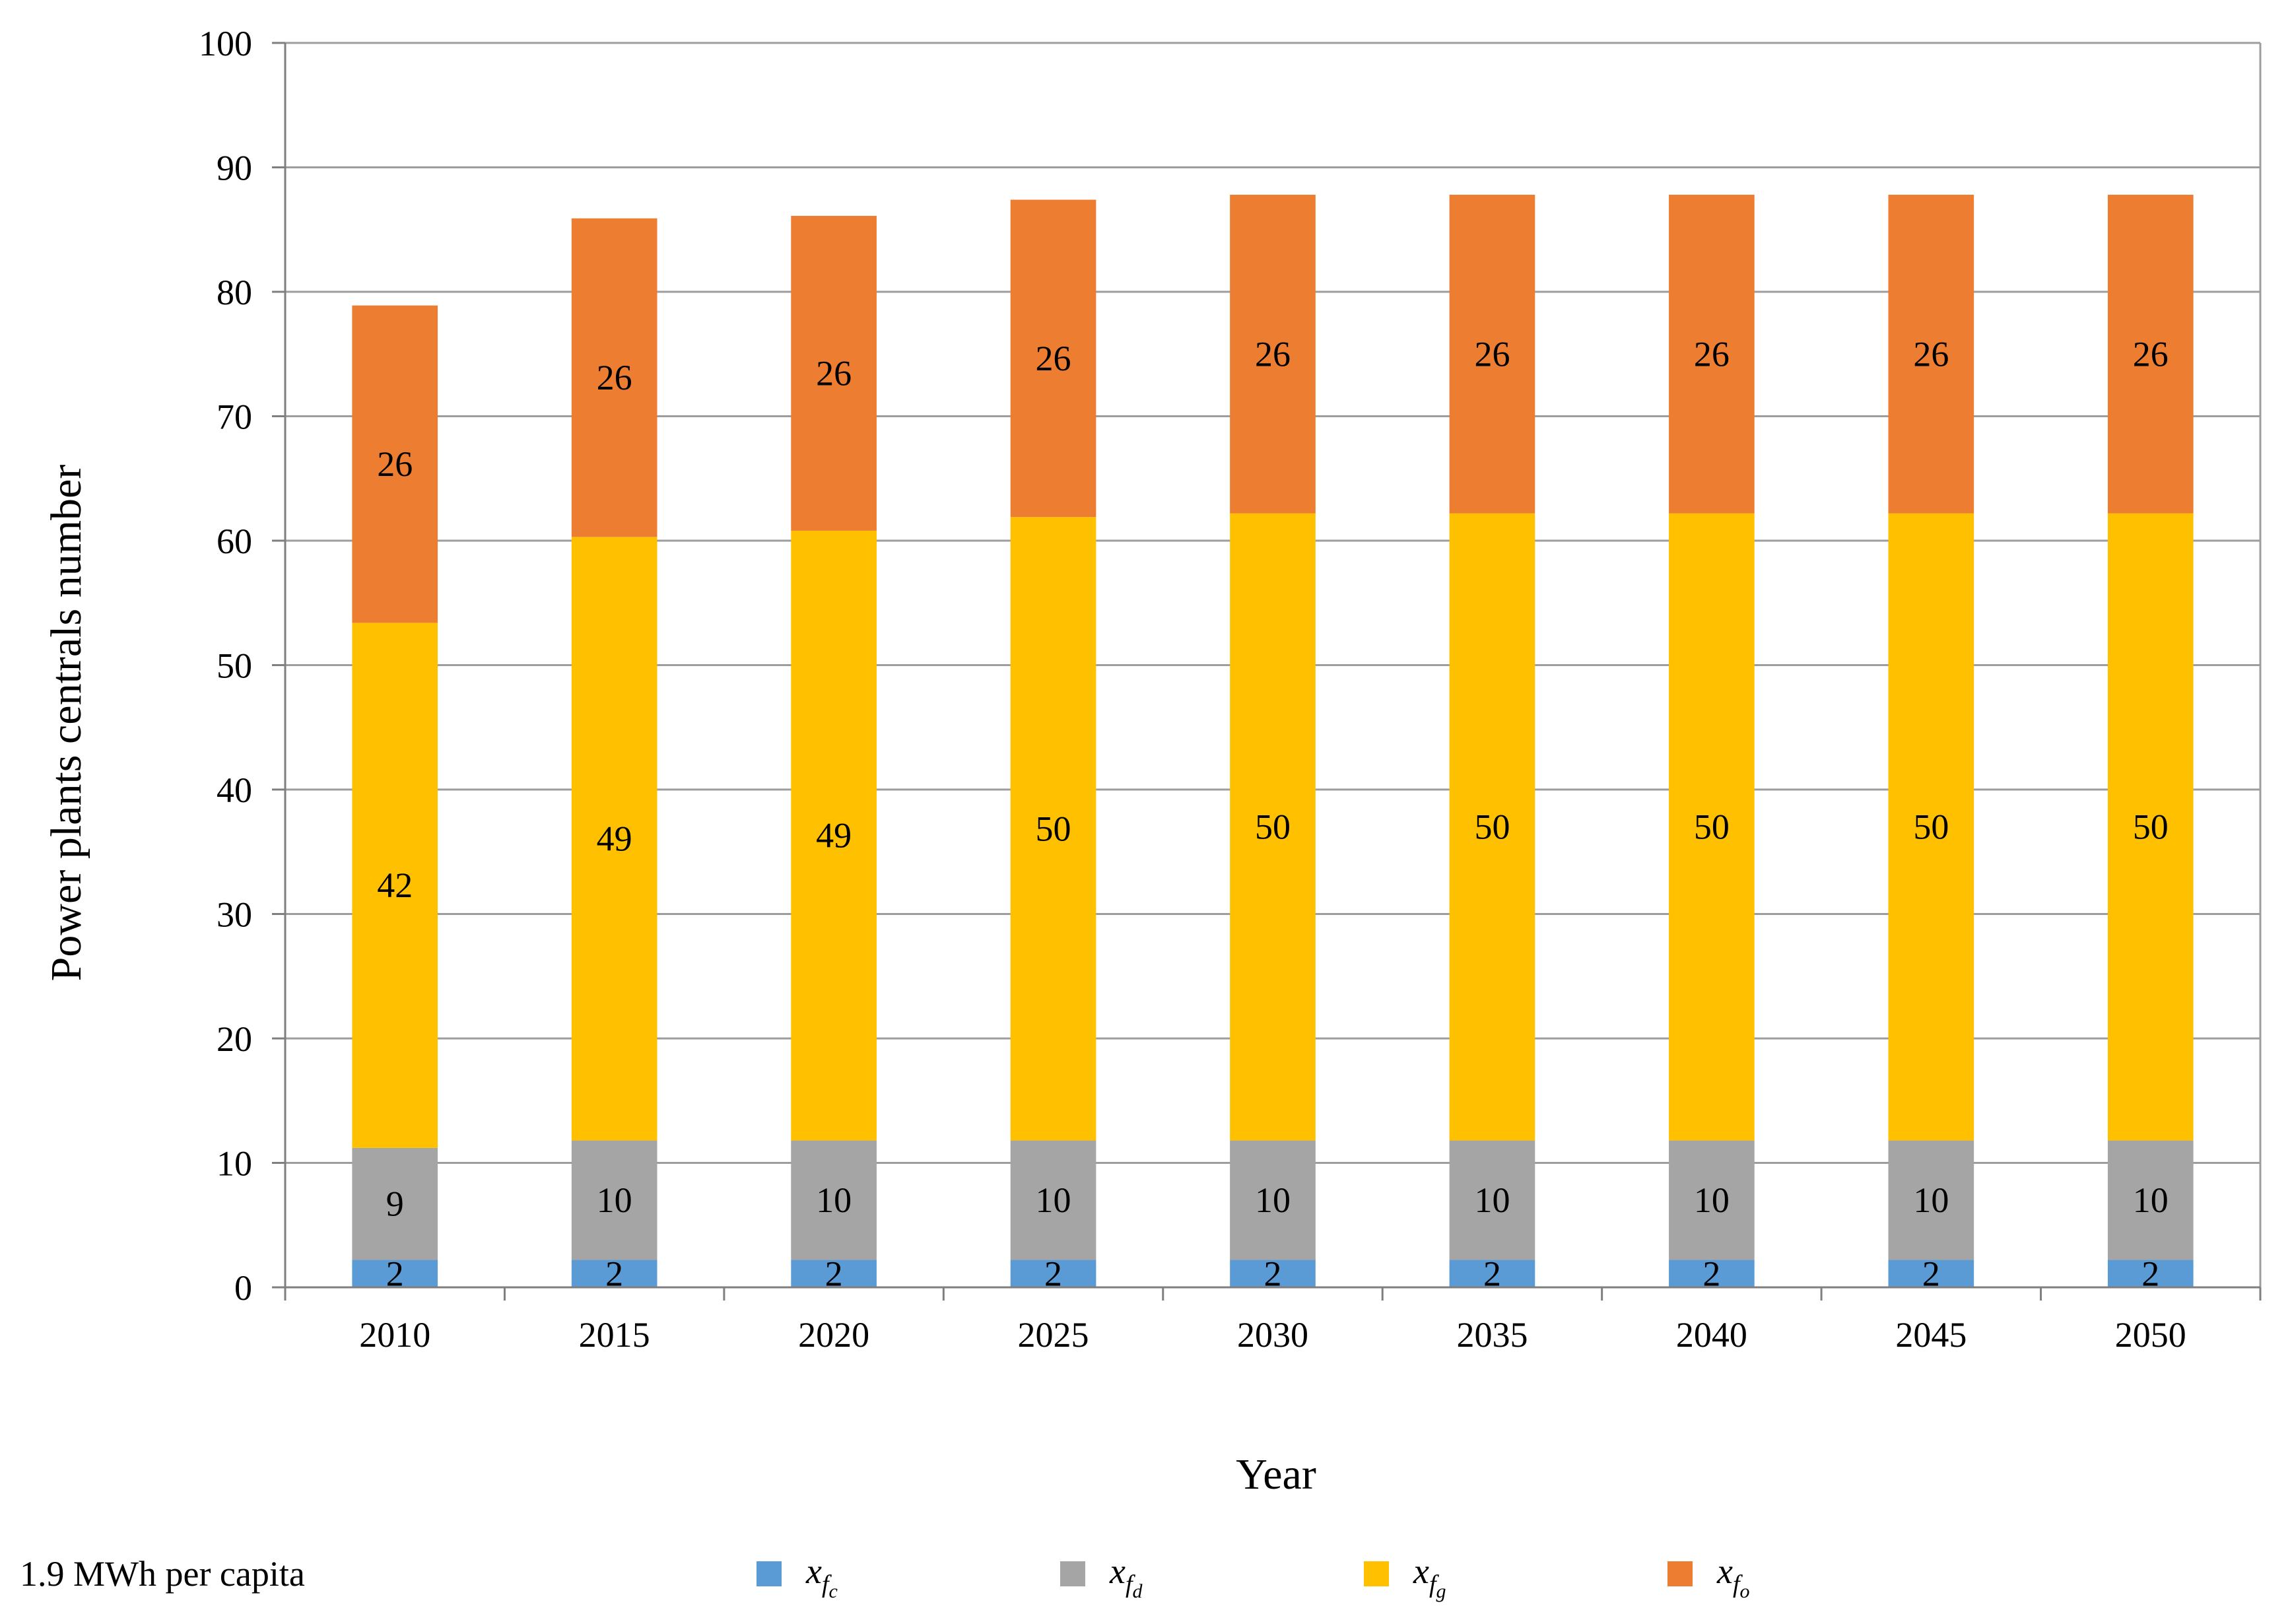 This screenshot has height=1624, width=2290. I want to click on data-label-x_fg-2015: 49, so click(614, 838).